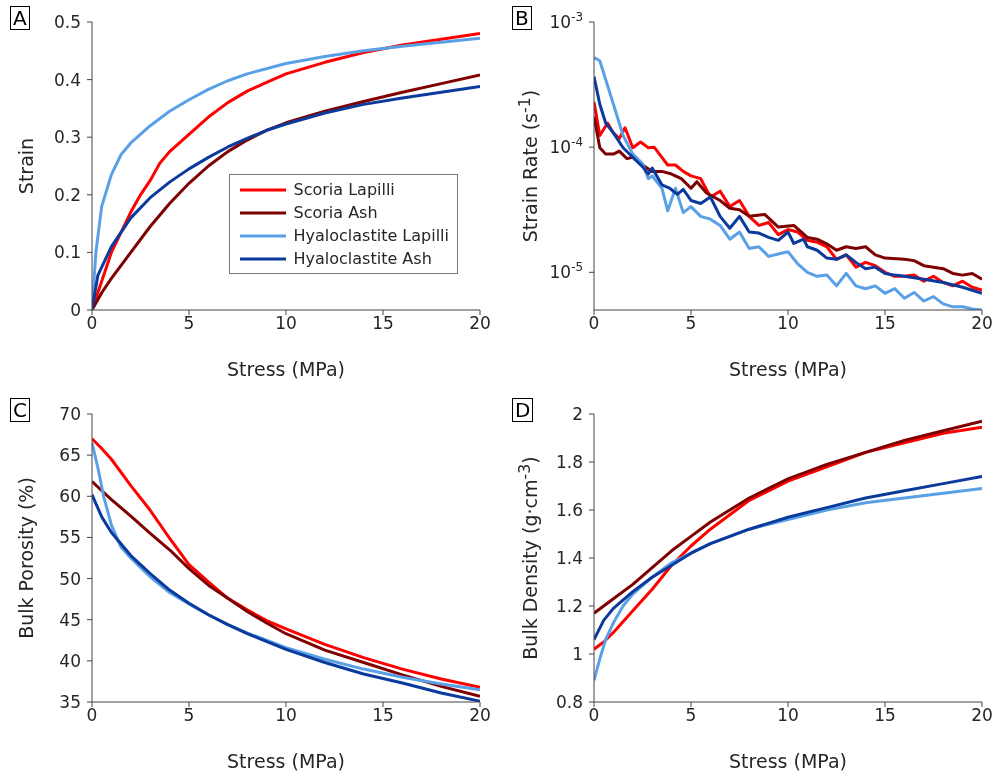  What do you see at coordinates (70, 619) in the screenshot?
I see `y-tick-label: 45` at bounding box center [70, 619].